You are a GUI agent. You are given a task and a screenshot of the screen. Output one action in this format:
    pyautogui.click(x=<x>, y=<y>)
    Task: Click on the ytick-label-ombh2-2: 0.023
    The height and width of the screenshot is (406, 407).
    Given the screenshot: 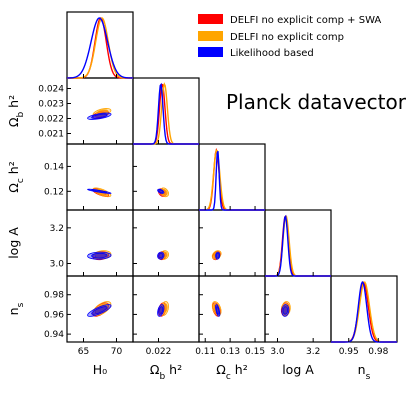 What is the action you would take?
    pyautogui.click(x=51, y=105)
    